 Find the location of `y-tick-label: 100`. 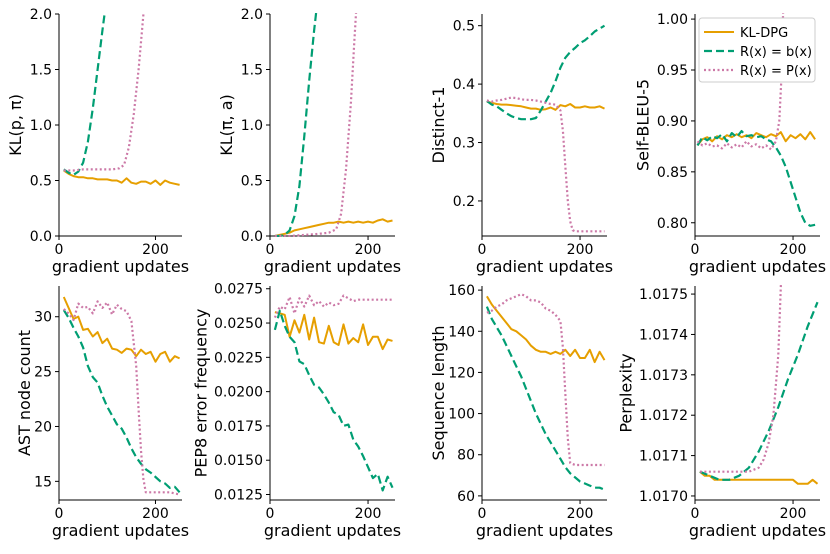

y-tick-label: 100 is located at coordinates (461, 415).